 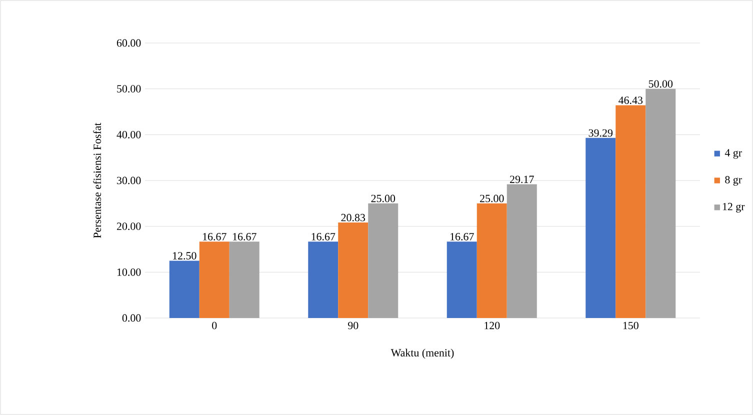 I want to click on data-label: 50.00, so click(x=660, y=84).